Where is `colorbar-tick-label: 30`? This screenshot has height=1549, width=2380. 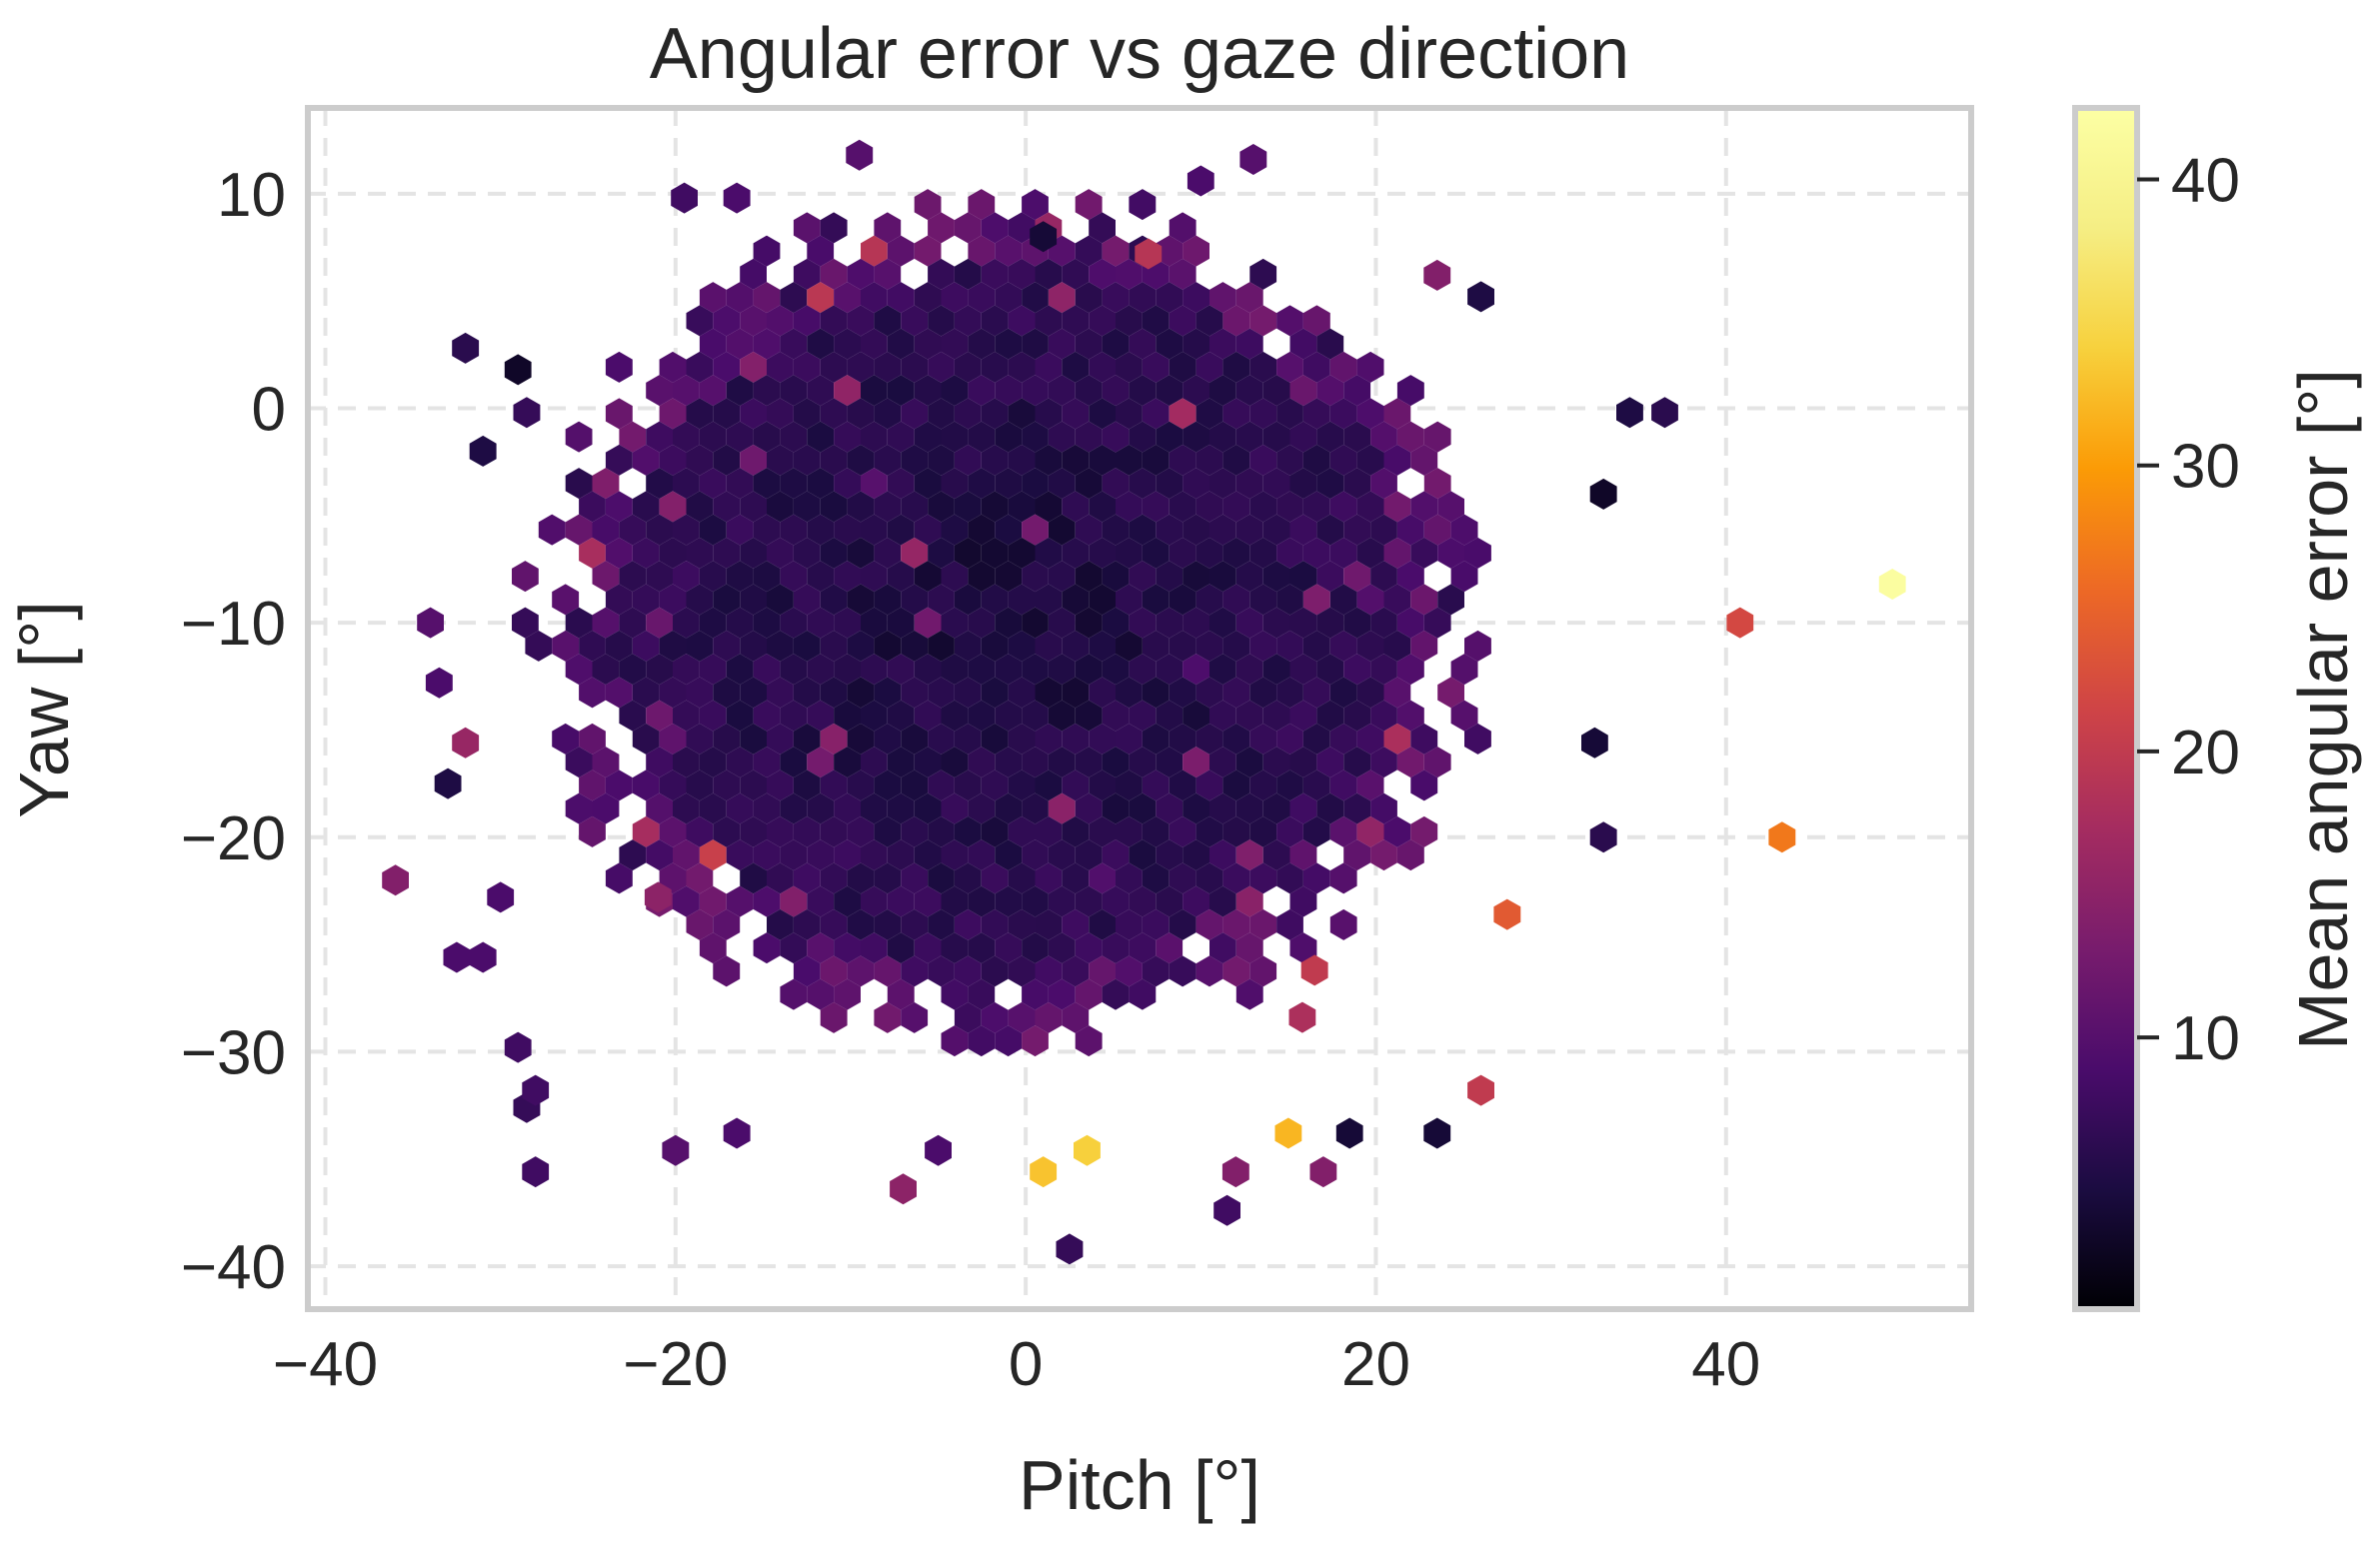
colorbar-tick-label: 30 is located at coordinates (2205, 467).